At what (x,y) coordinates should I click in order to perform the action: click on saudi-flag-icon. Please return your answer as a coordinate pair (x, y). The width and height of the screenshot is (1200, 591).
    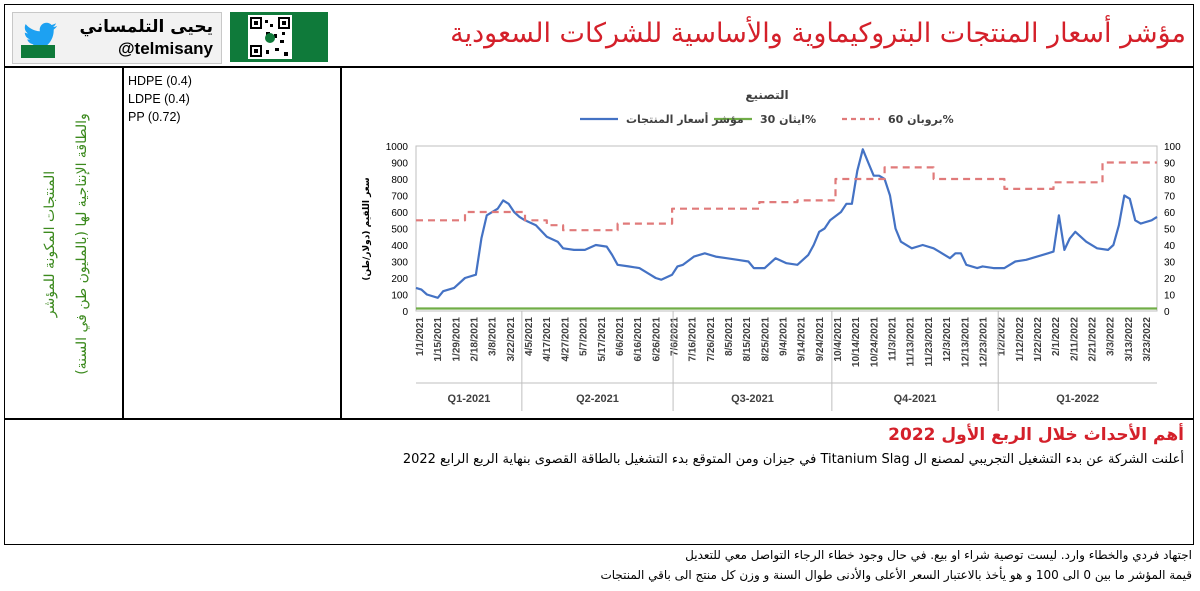
    Looking at the image, I should click on (38, 51).